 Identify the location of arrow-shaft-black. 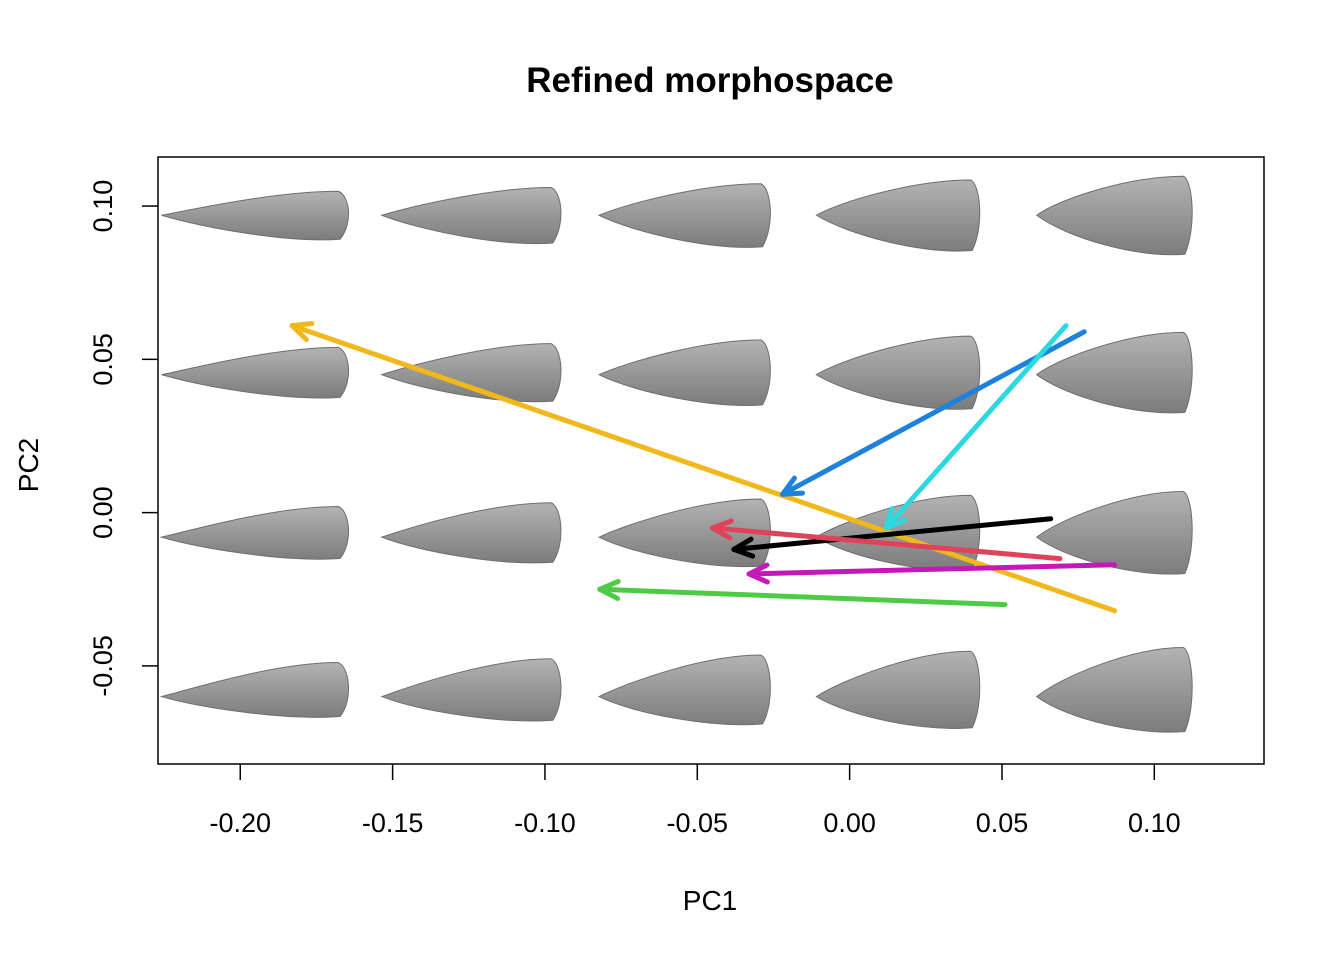
(892, 534).